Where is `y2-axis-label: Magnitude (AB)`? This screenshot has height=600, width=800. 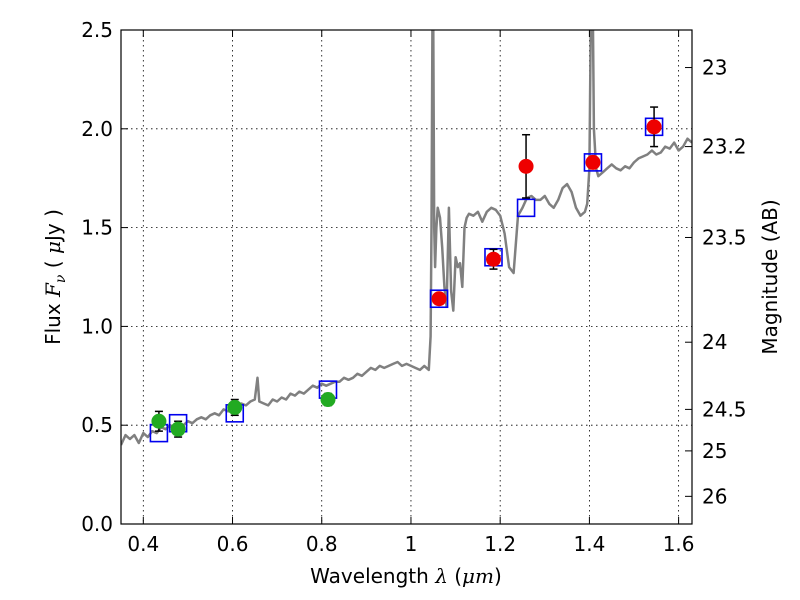
y2-axis-label: Magnitude (AB) is located at coordinates (770, 276).